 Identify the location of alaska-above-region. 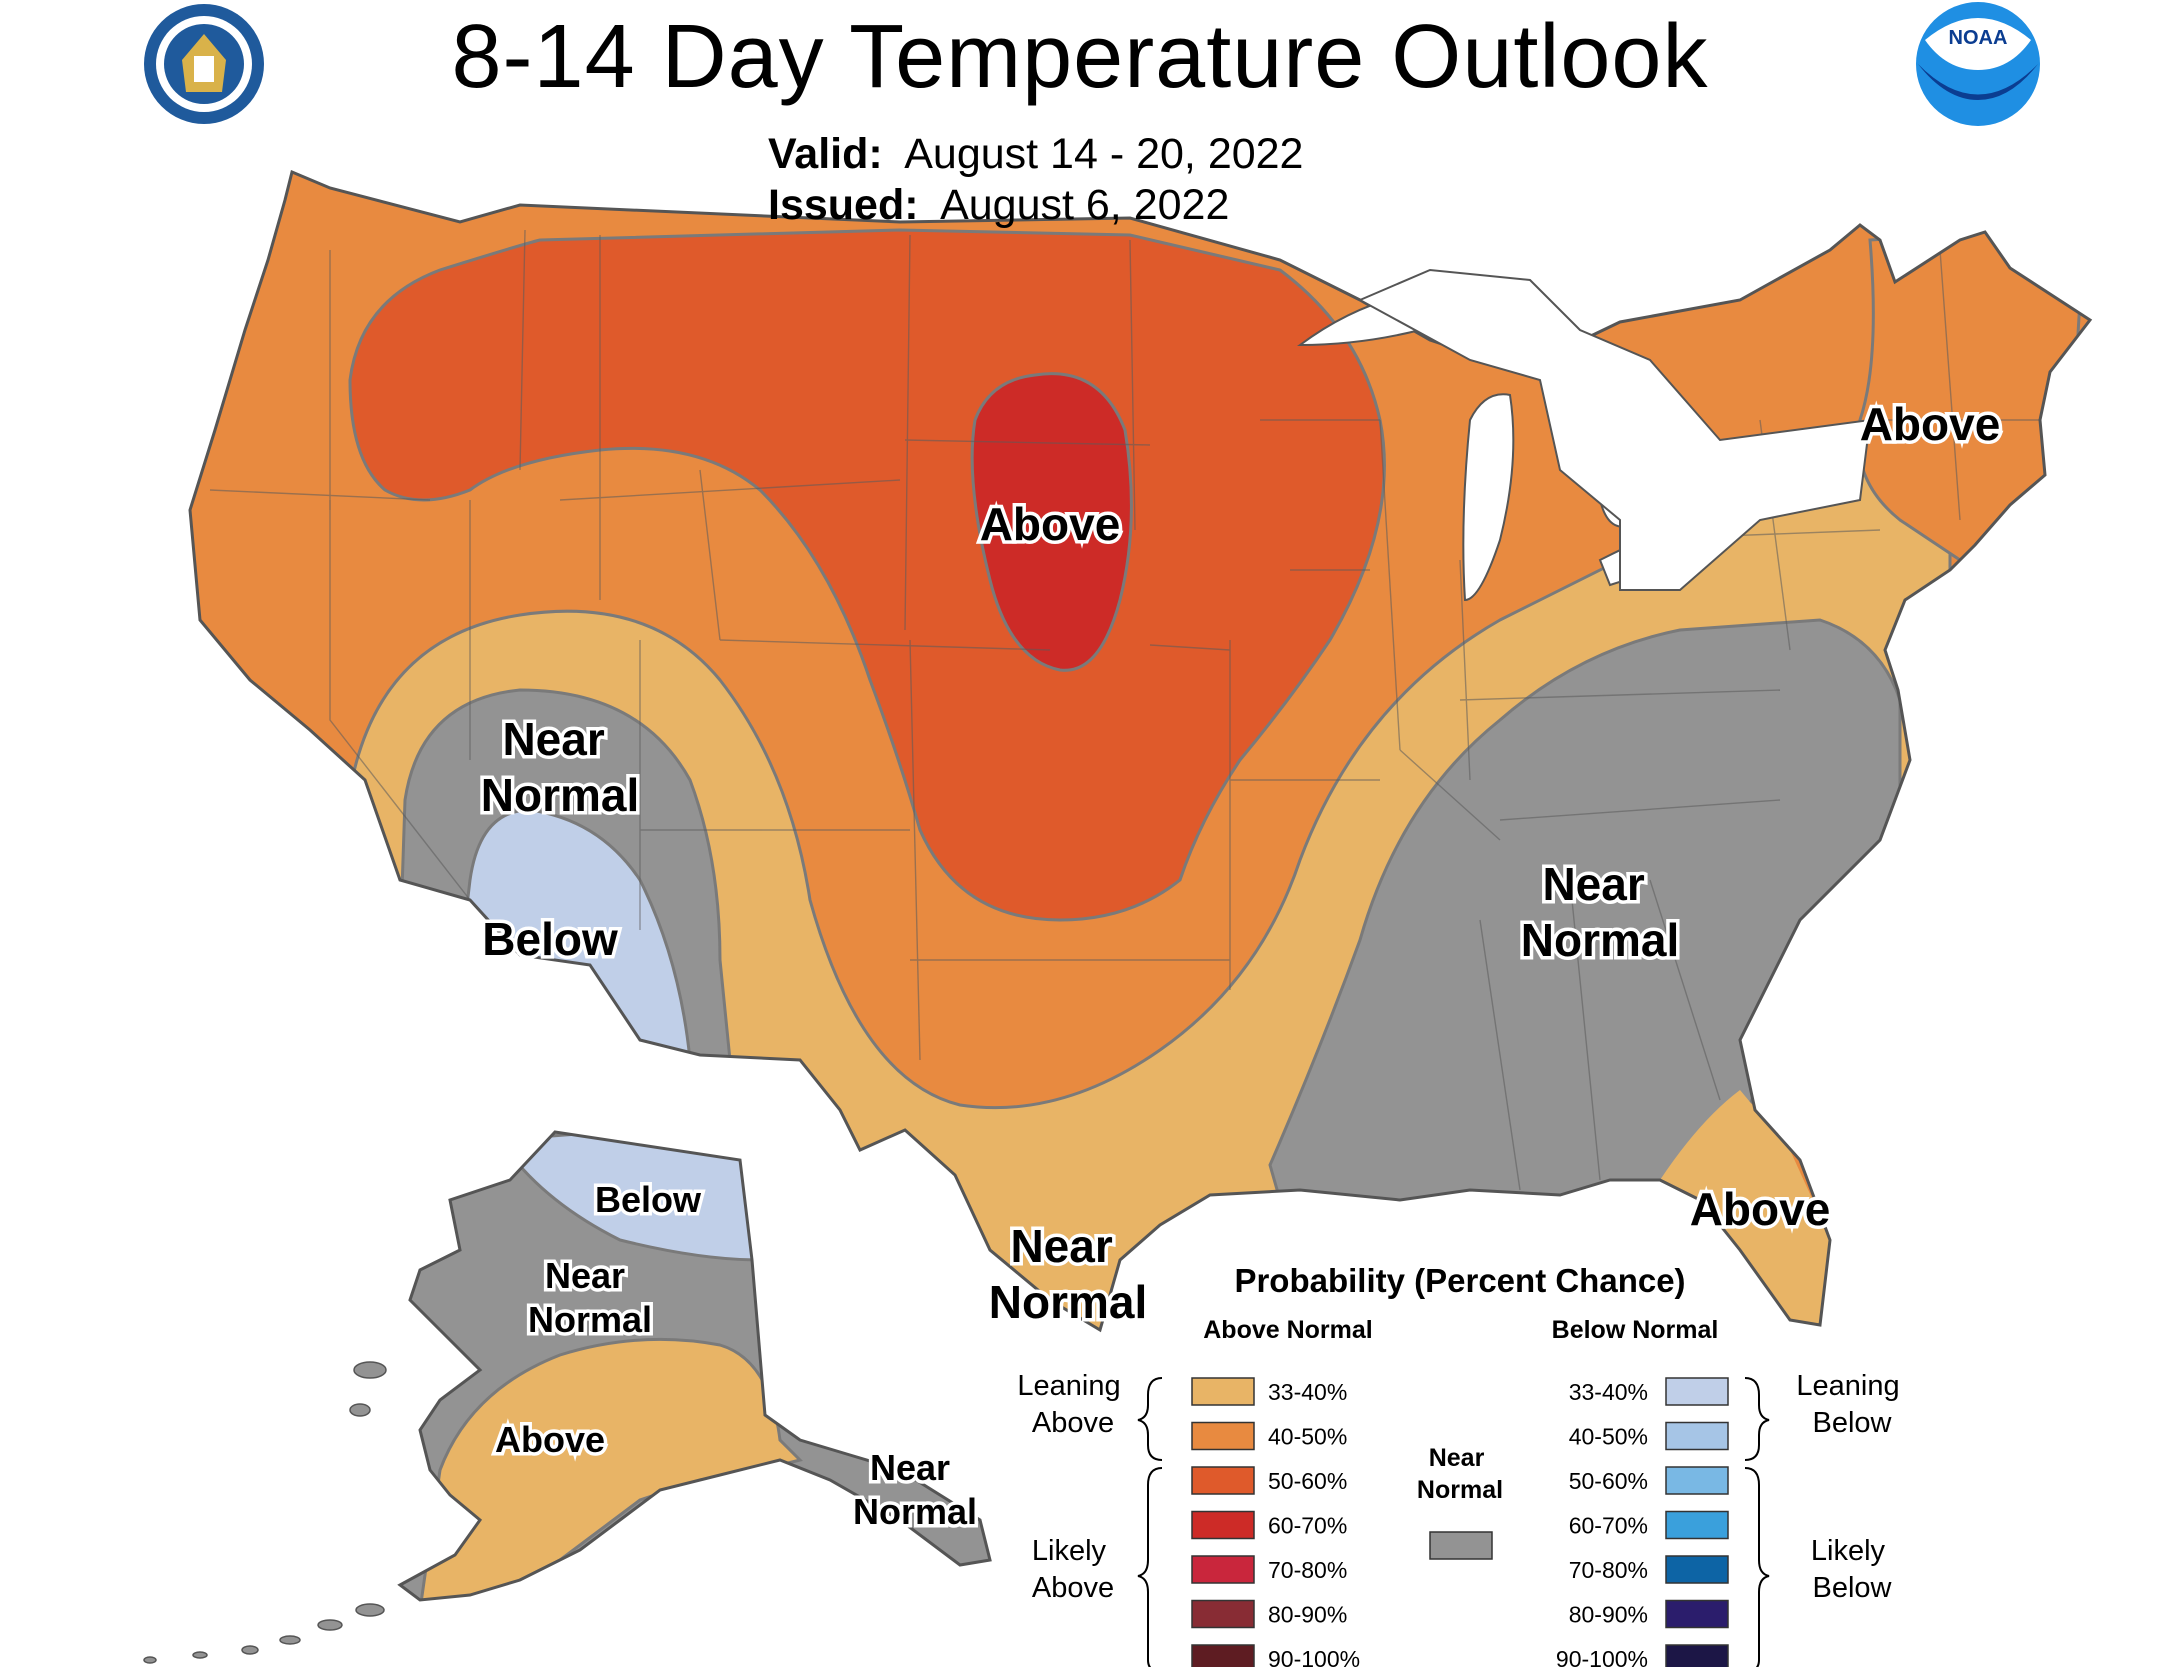
(610, 1468).